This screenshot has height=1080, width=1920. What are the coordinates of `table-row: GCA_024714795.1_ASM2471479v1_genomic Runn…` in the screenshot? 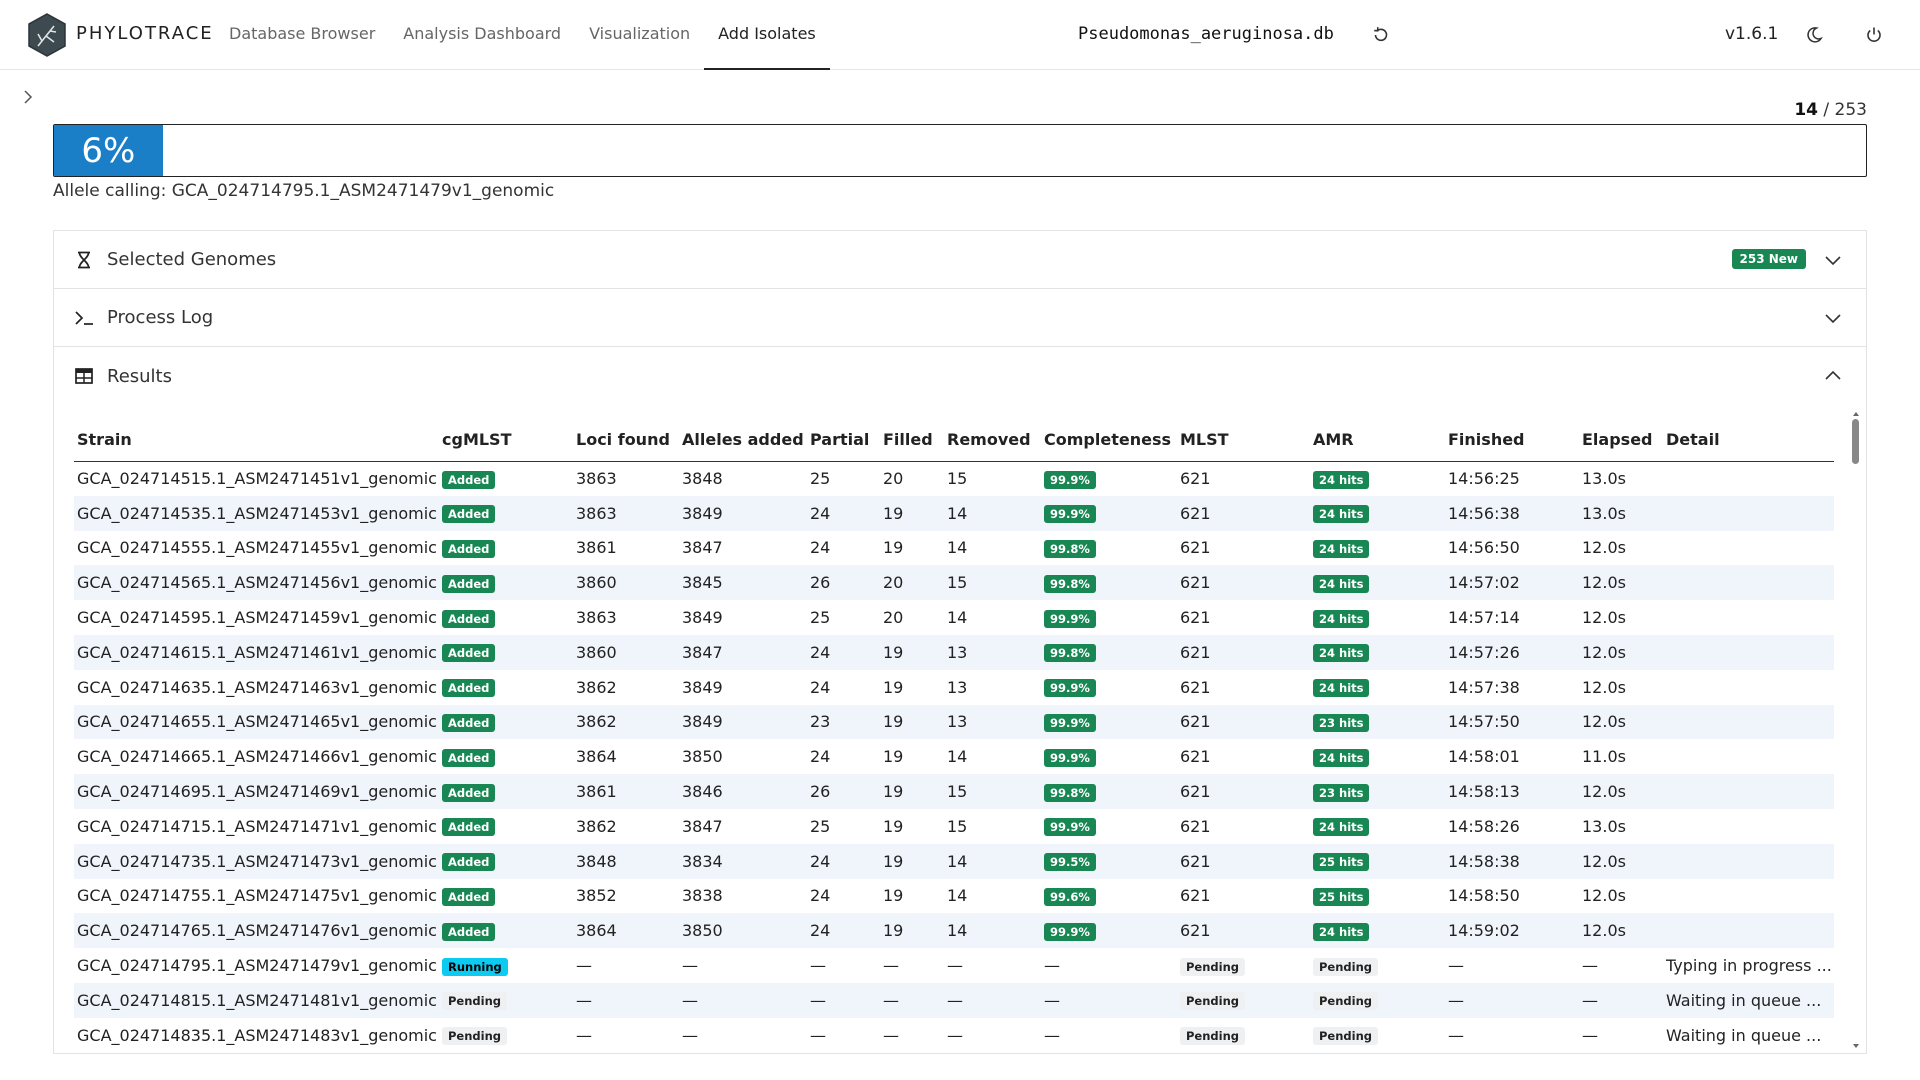 It's located at (954, 965).